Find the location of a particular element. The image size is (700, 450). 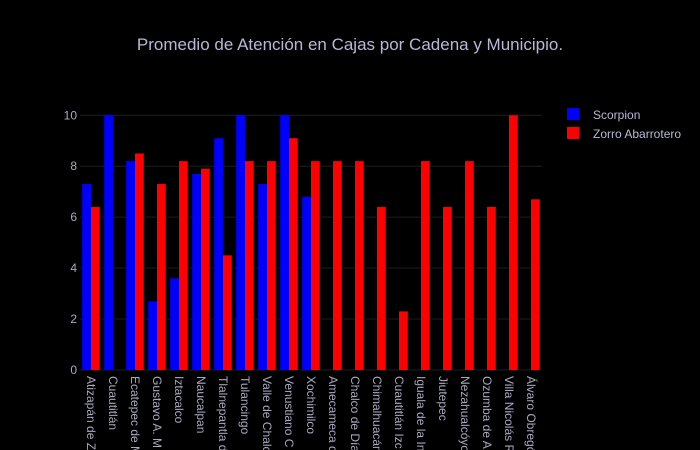

legend-item-zorro-abarrotero: Zorro Abarrotero is located at coordinates (624, 134).